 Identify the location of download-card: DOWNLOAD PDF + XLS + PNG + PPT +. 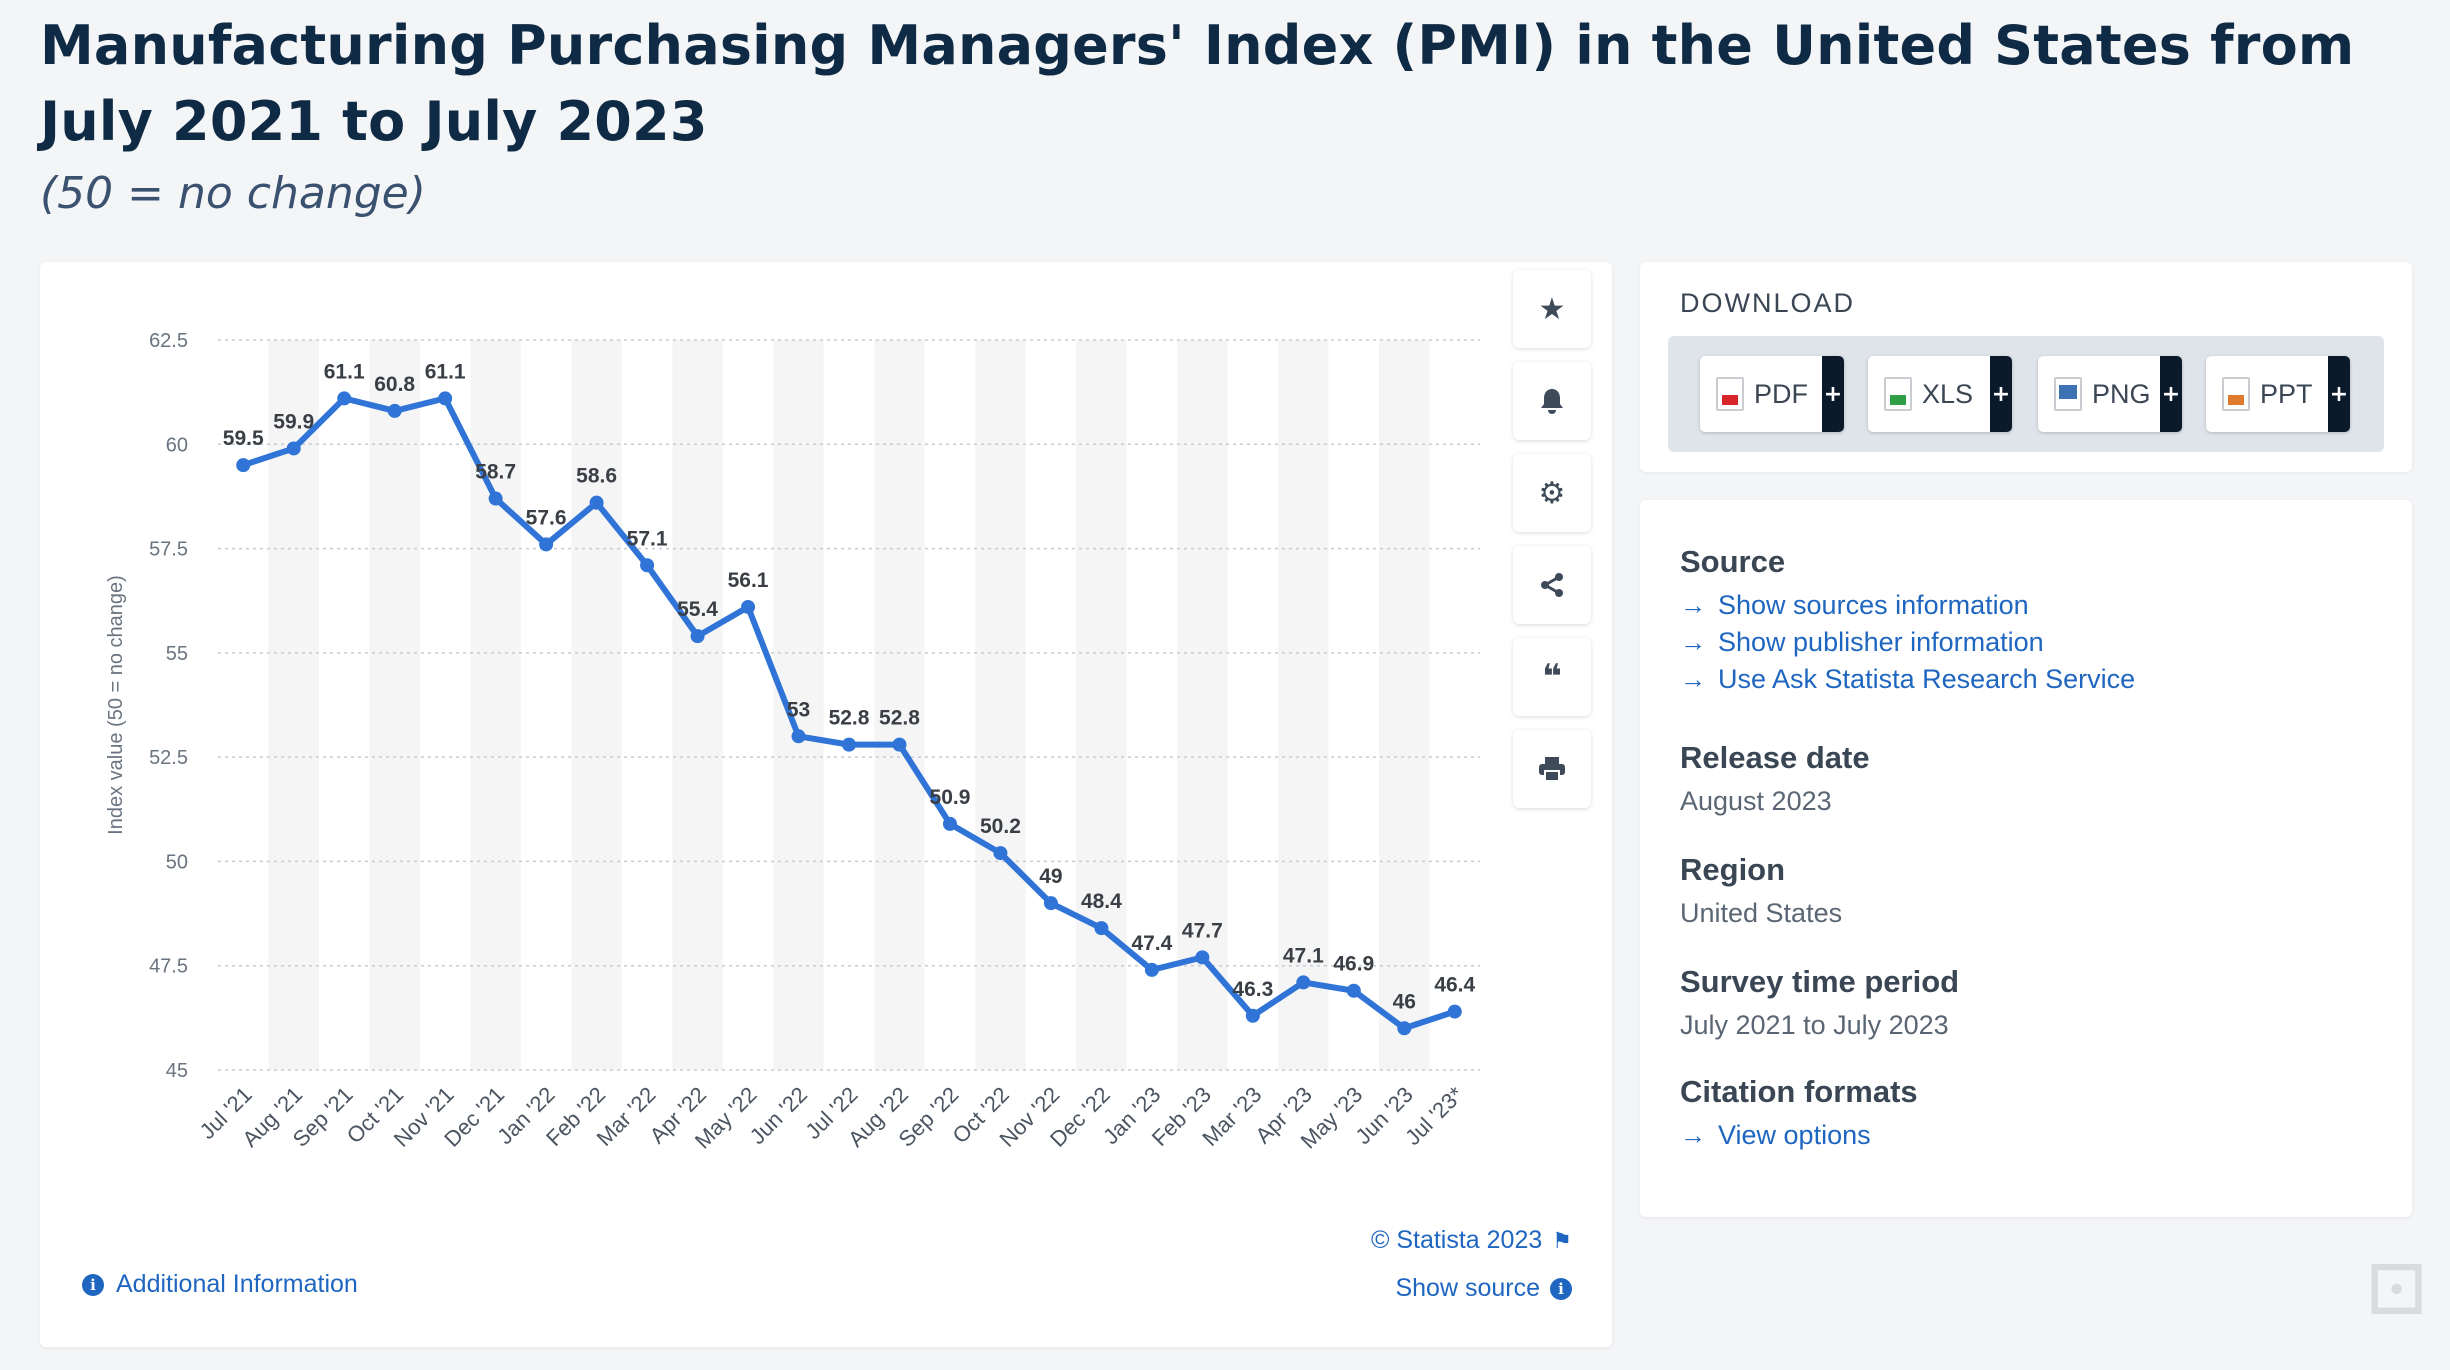
(2026, 367).